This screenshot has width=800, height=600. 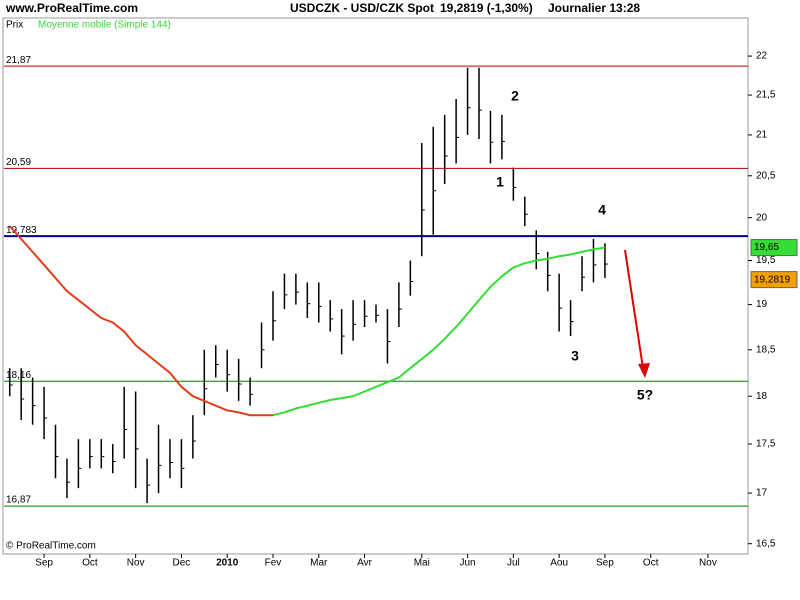 I want to click on y-tick-label: 16,5, so click(x=766, y=543).